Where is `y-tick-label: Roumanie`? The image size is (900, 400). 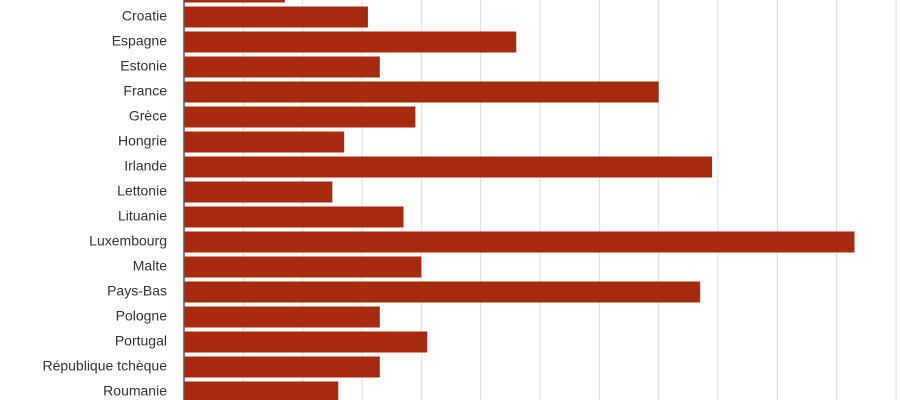 y-tick-label: Roumanie is located at coordinates (135, 391).